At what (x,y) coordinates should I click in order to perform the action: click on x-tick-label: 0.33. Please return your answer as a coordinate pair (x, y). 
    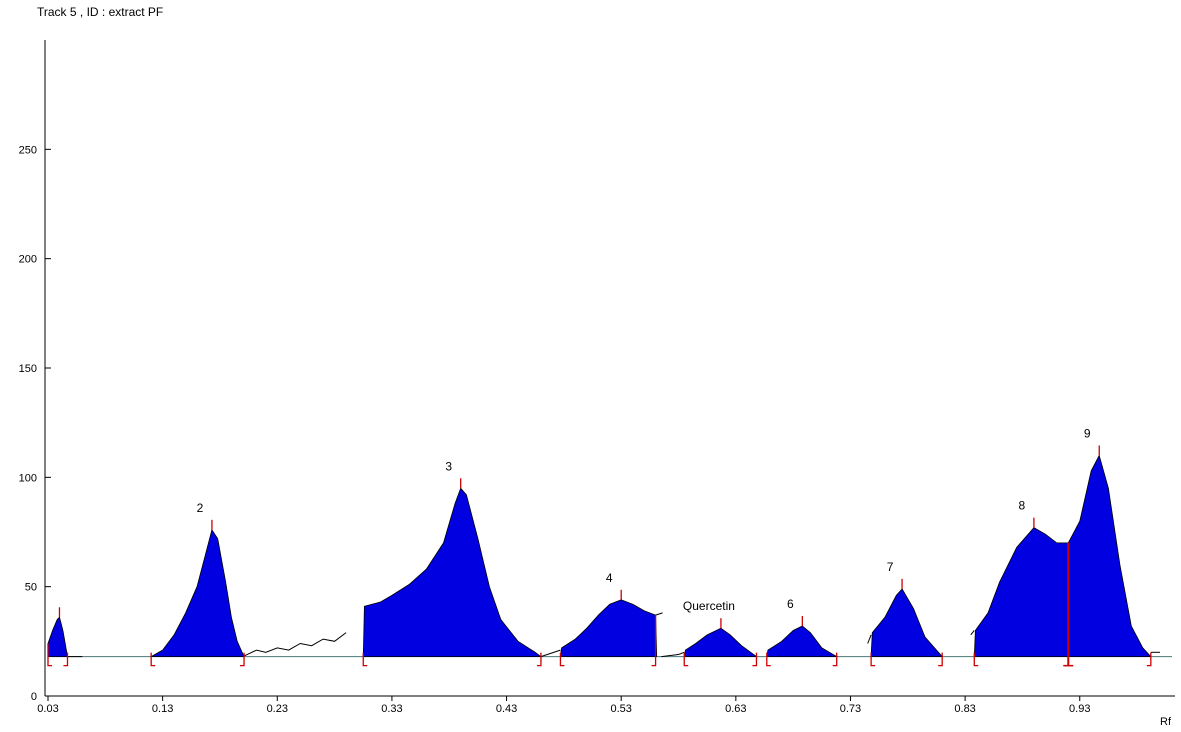
    Looking at the image, I should click on (391, 709).